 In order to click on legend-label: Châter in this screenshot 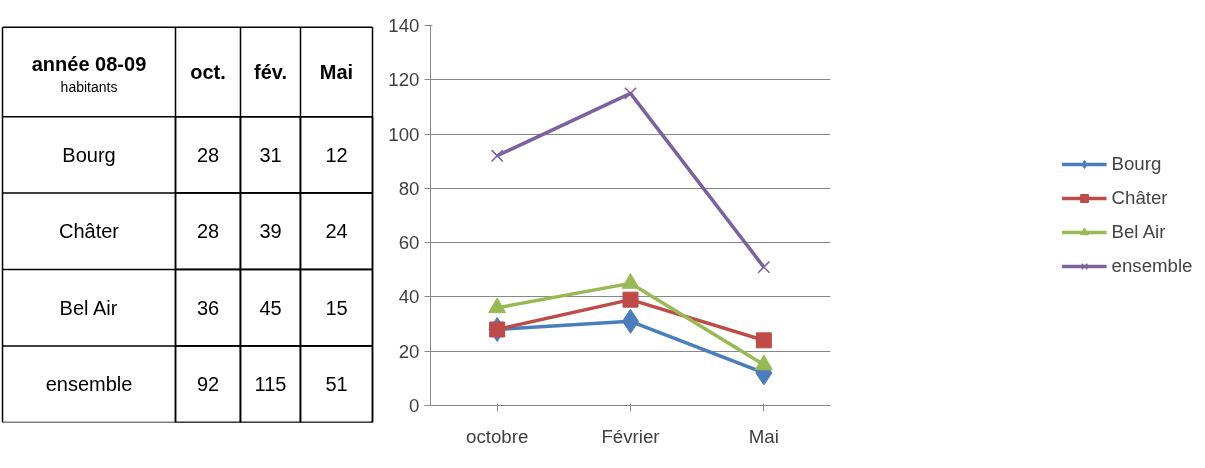, I will do `click(1139, 198)`.